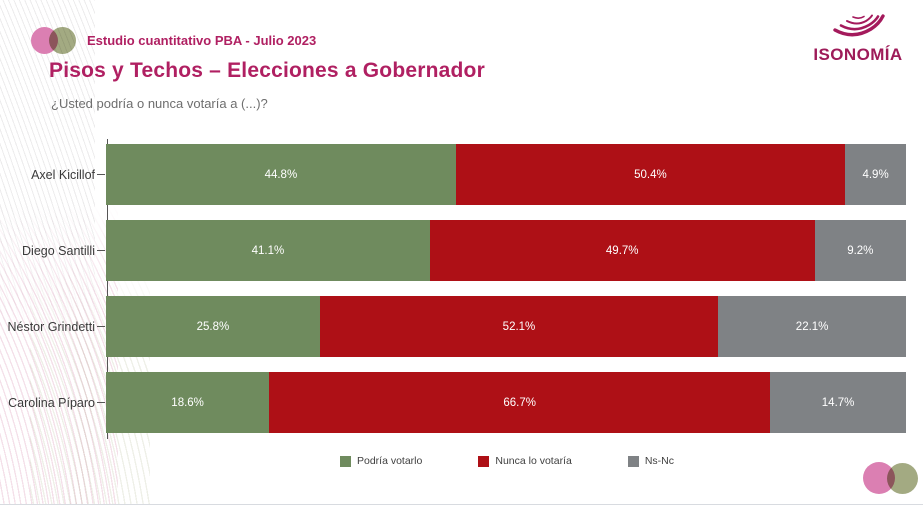 Image resolution: width=923 pixels, height=505 pixels. I want to click on bar-value-label: 14.7%, so click(838, 402).